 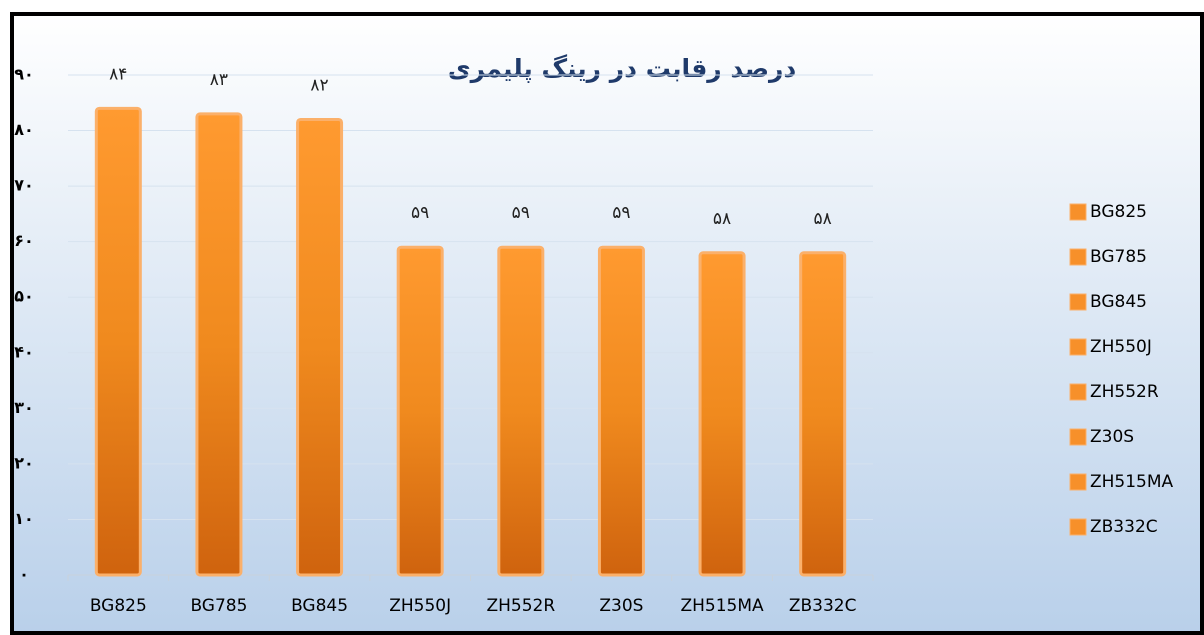 What do you see at coordinates (319, 606) in the screenshot?
I see `x-tick-label: BG845` at bounding box center [319, 606].